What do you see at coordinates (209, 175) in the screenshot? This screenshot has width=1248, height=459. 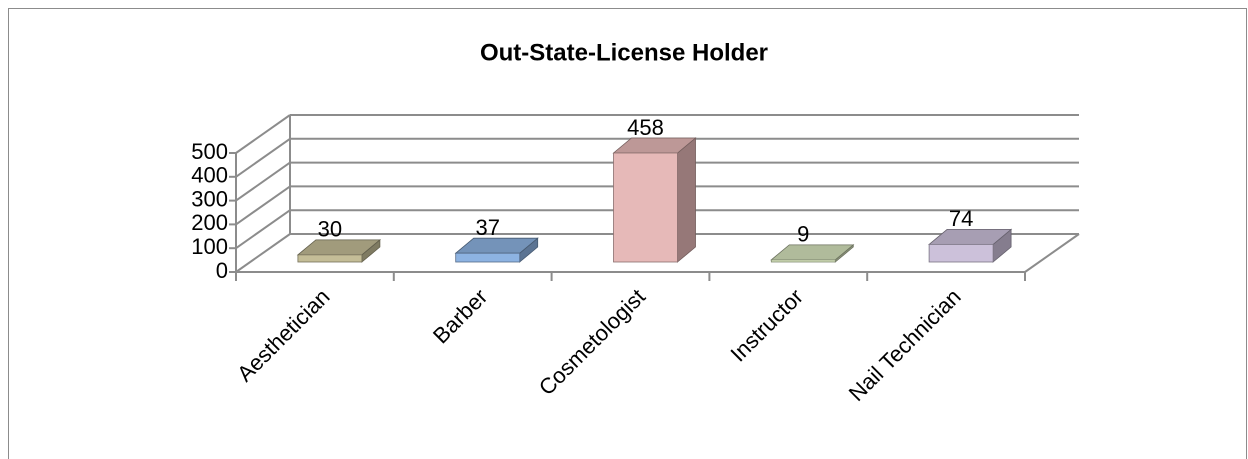 I see `y-tick-label: 400` at bounding box center [209, 175].